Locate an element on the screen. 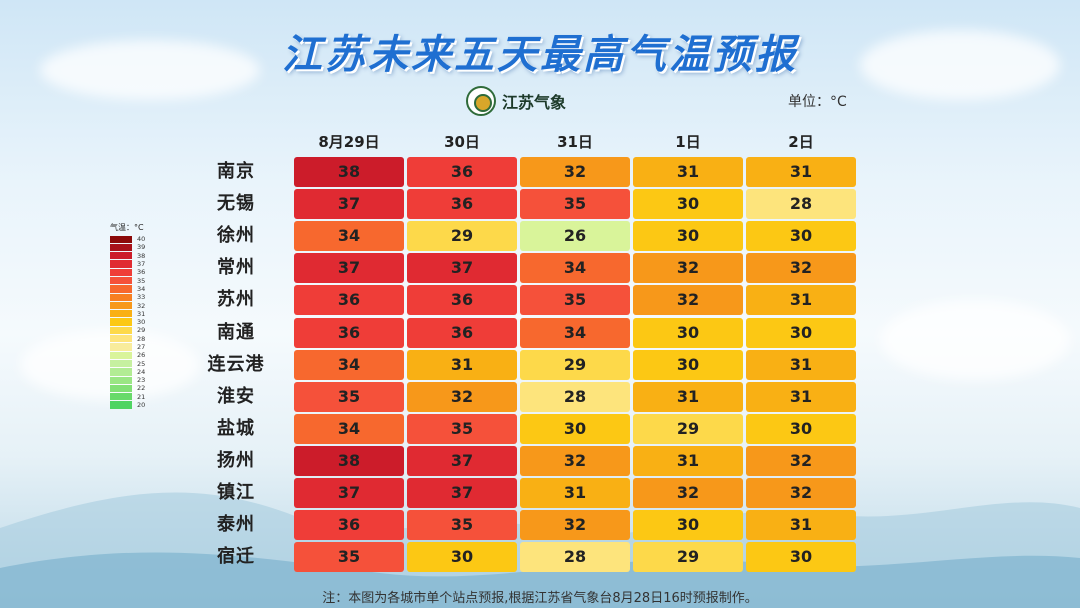 Image resolution: width=1080 pixels, height=608 pixels. legend-label: 29 is located at coordinates (141, 330).